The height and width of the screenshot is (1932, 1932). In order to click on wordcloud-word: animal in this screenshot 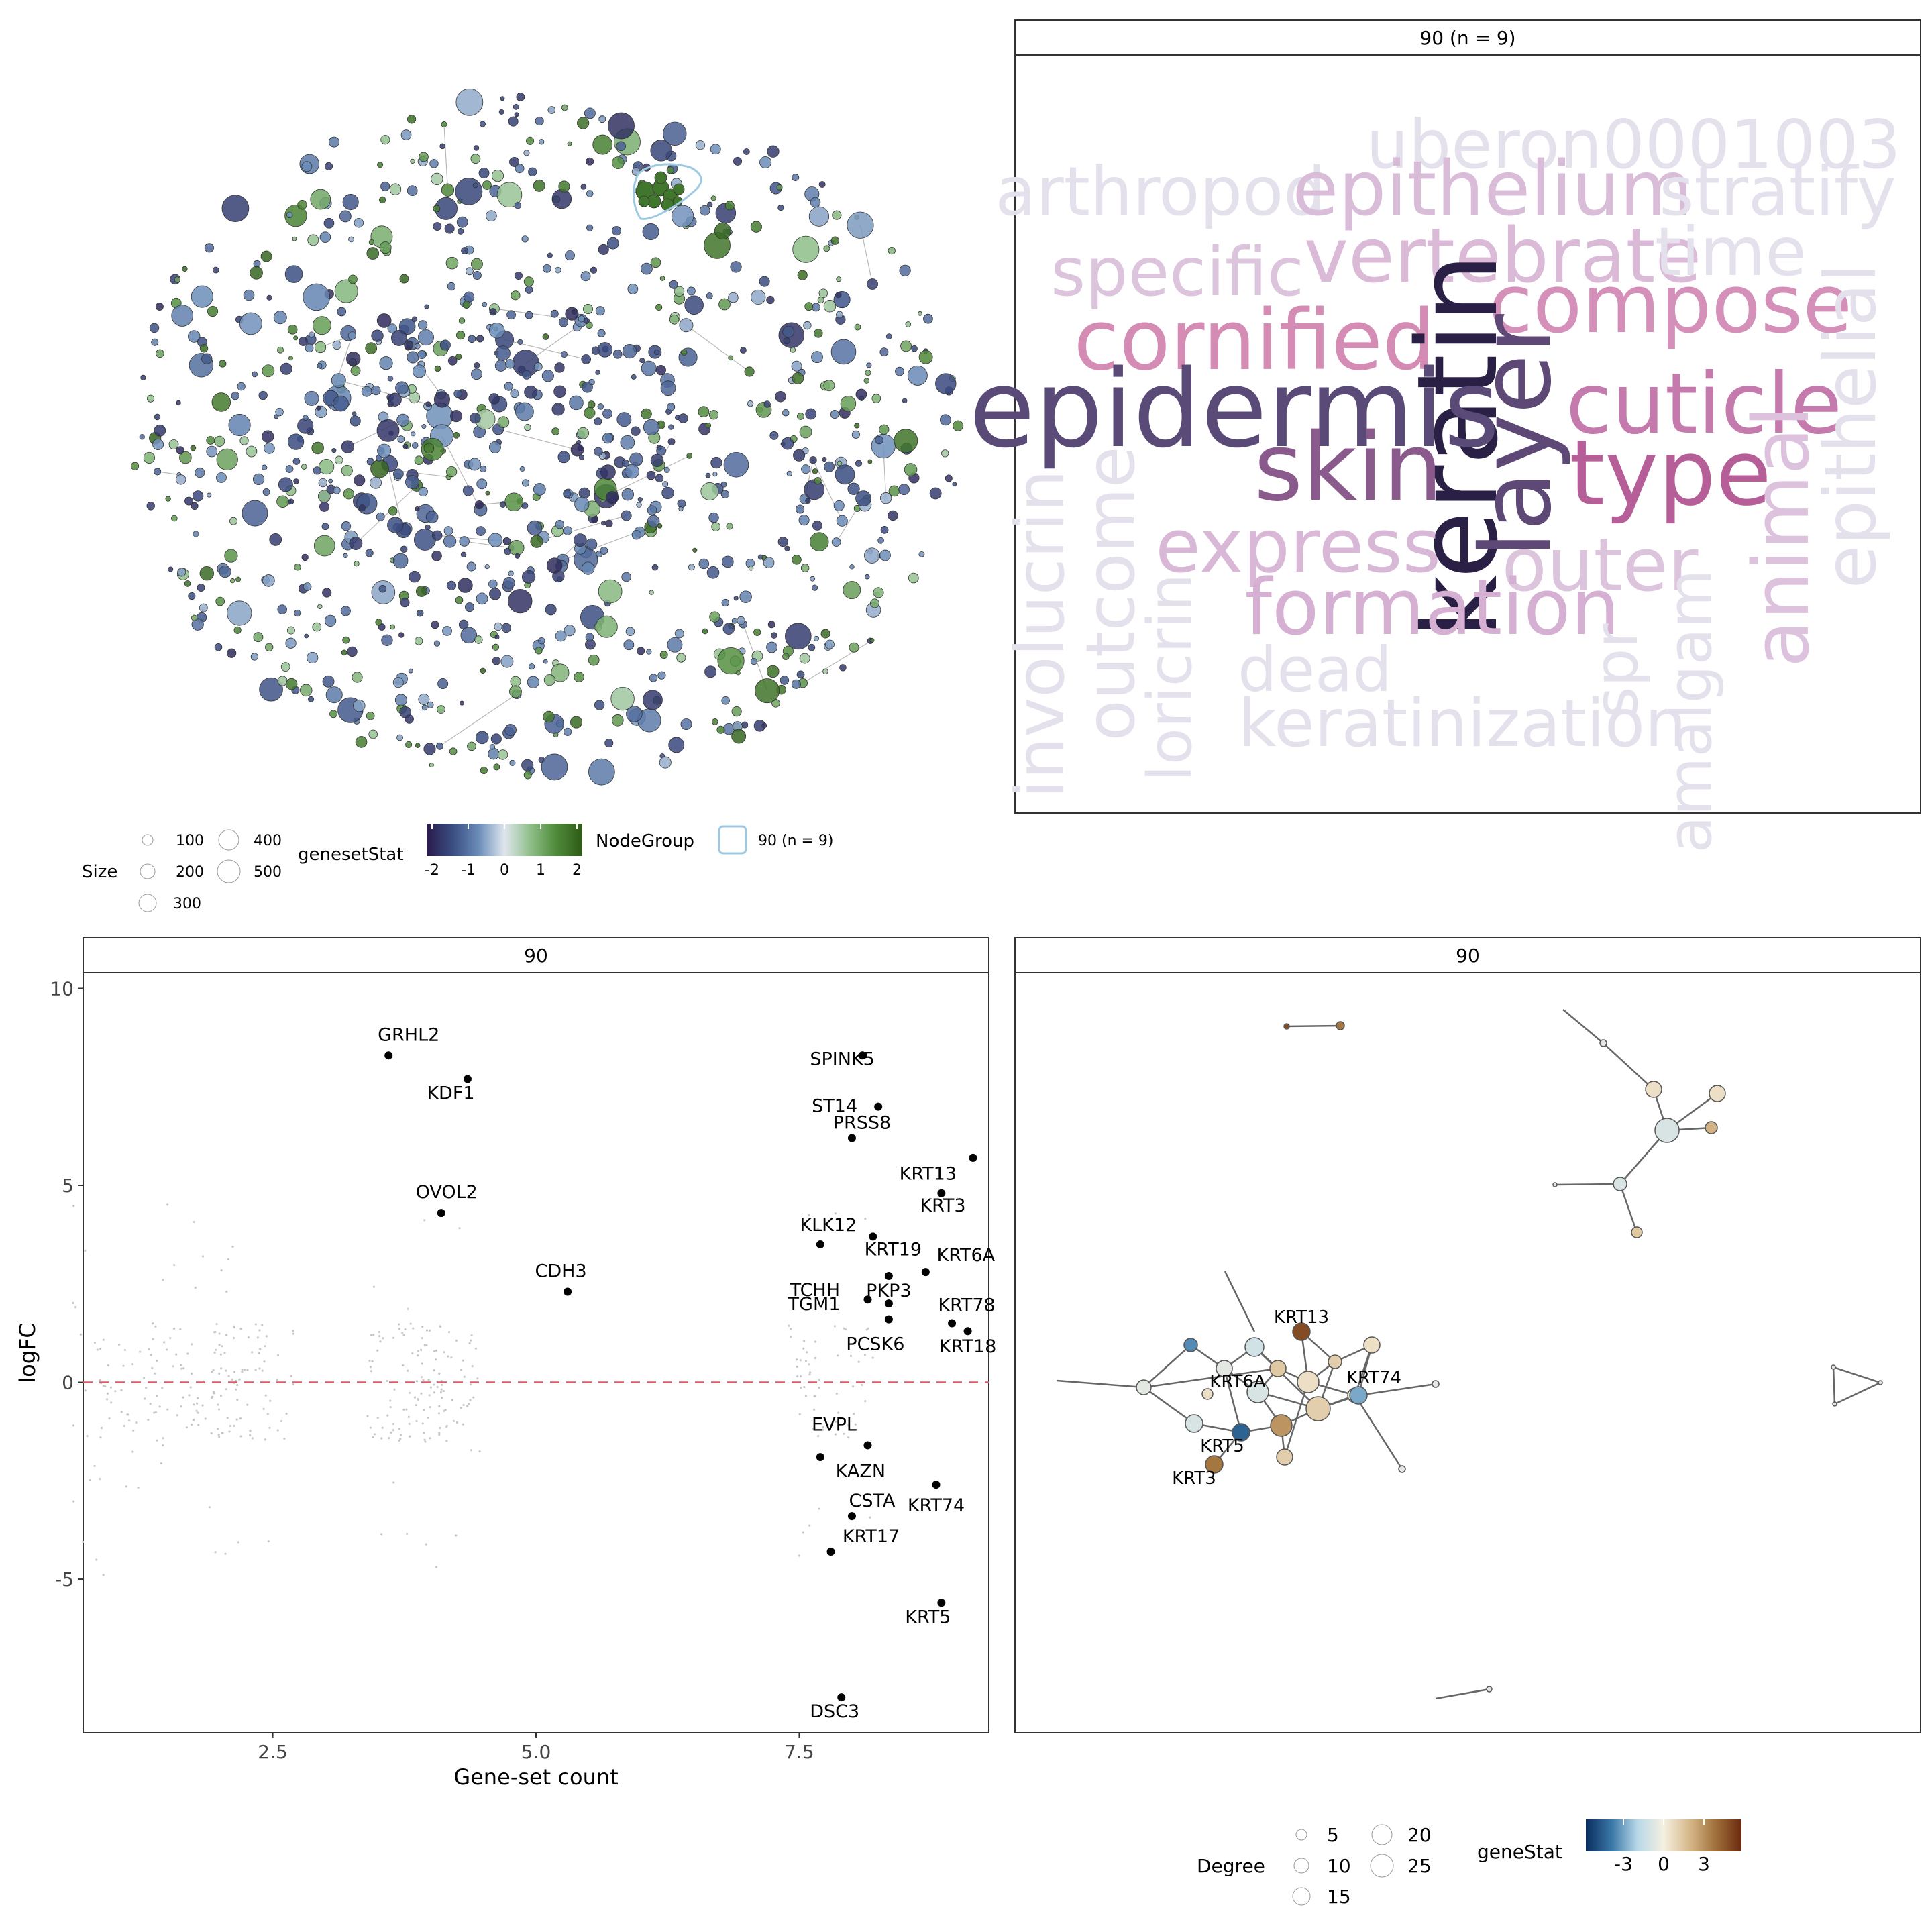, I will do `click(1782, 536)`.